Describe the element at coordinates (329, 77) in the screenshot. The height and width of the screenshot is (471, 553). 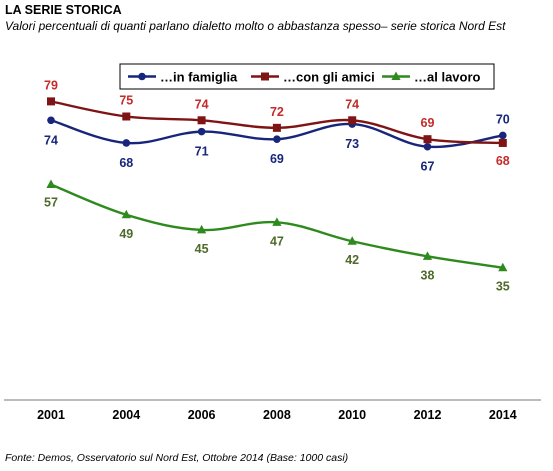
I see `legend-label-amici: …con gli amici` at that location.